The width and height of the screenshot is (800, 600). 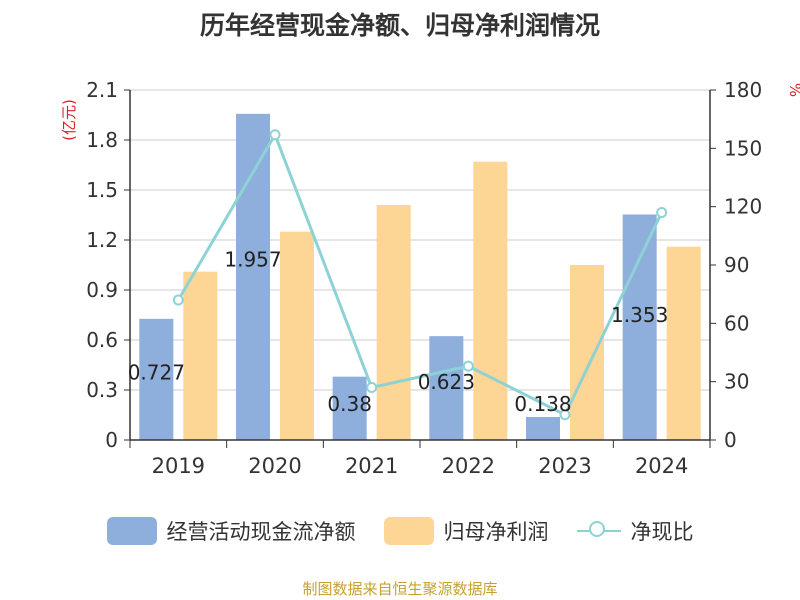 What do you see at coordinates (743, 207) in the screenshot?
I see `right-tick-label: 120` at bounding box center [743, 207].